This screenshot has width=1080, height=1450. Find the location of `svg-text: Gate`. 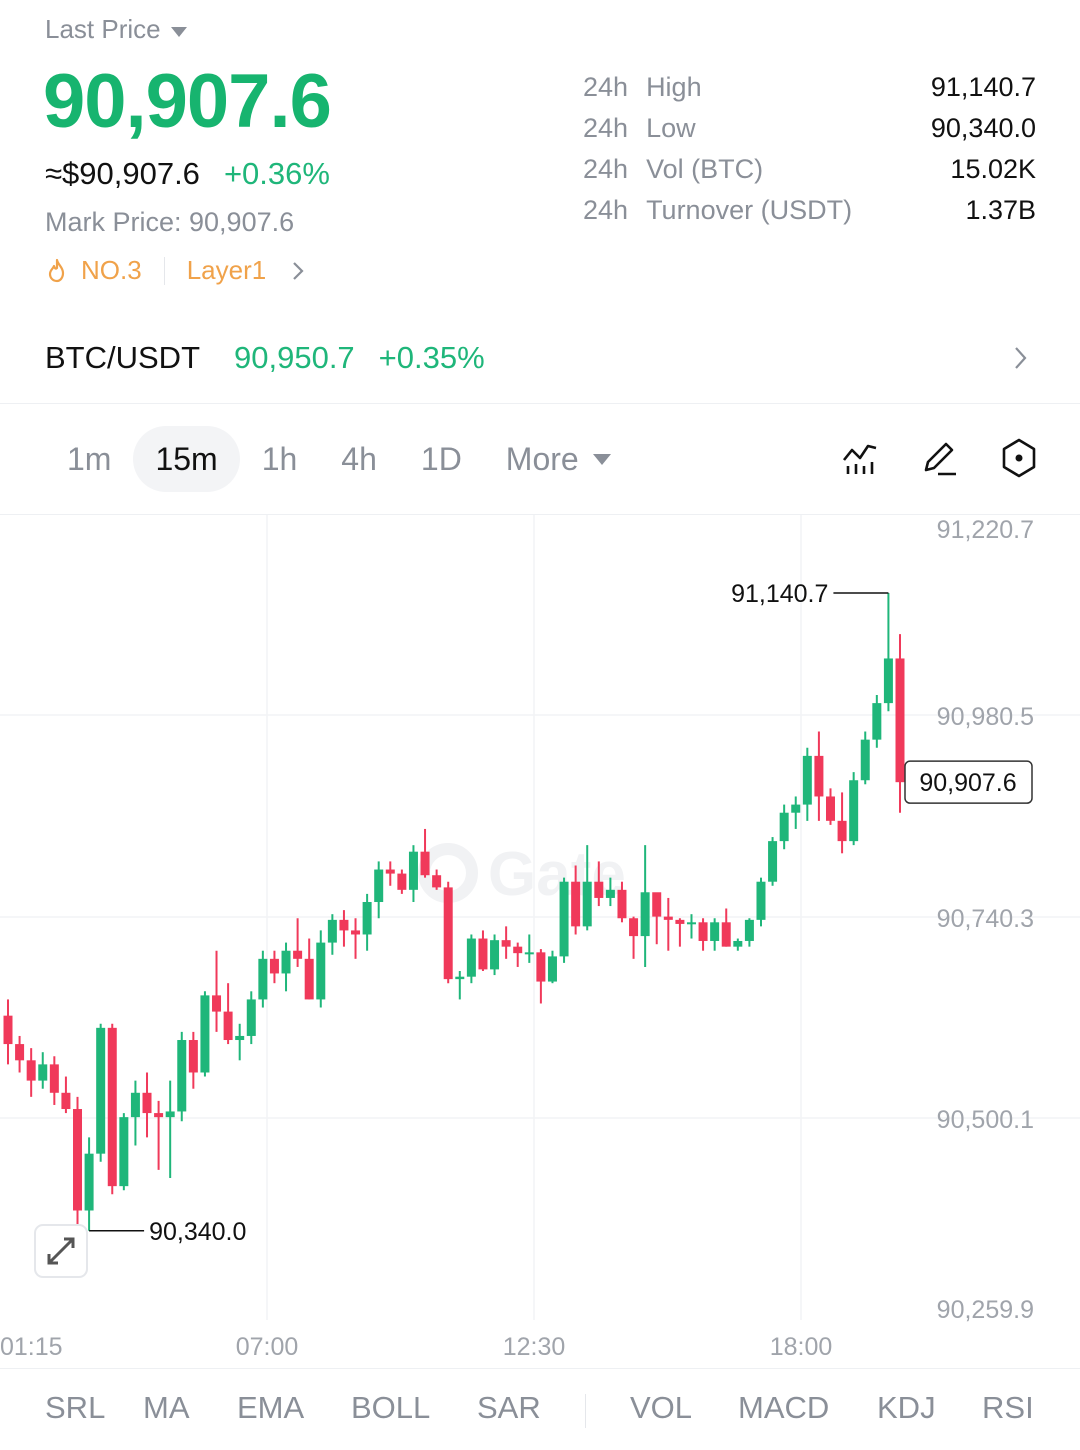

svg-text: Gate is located at coordinates (557, 874).